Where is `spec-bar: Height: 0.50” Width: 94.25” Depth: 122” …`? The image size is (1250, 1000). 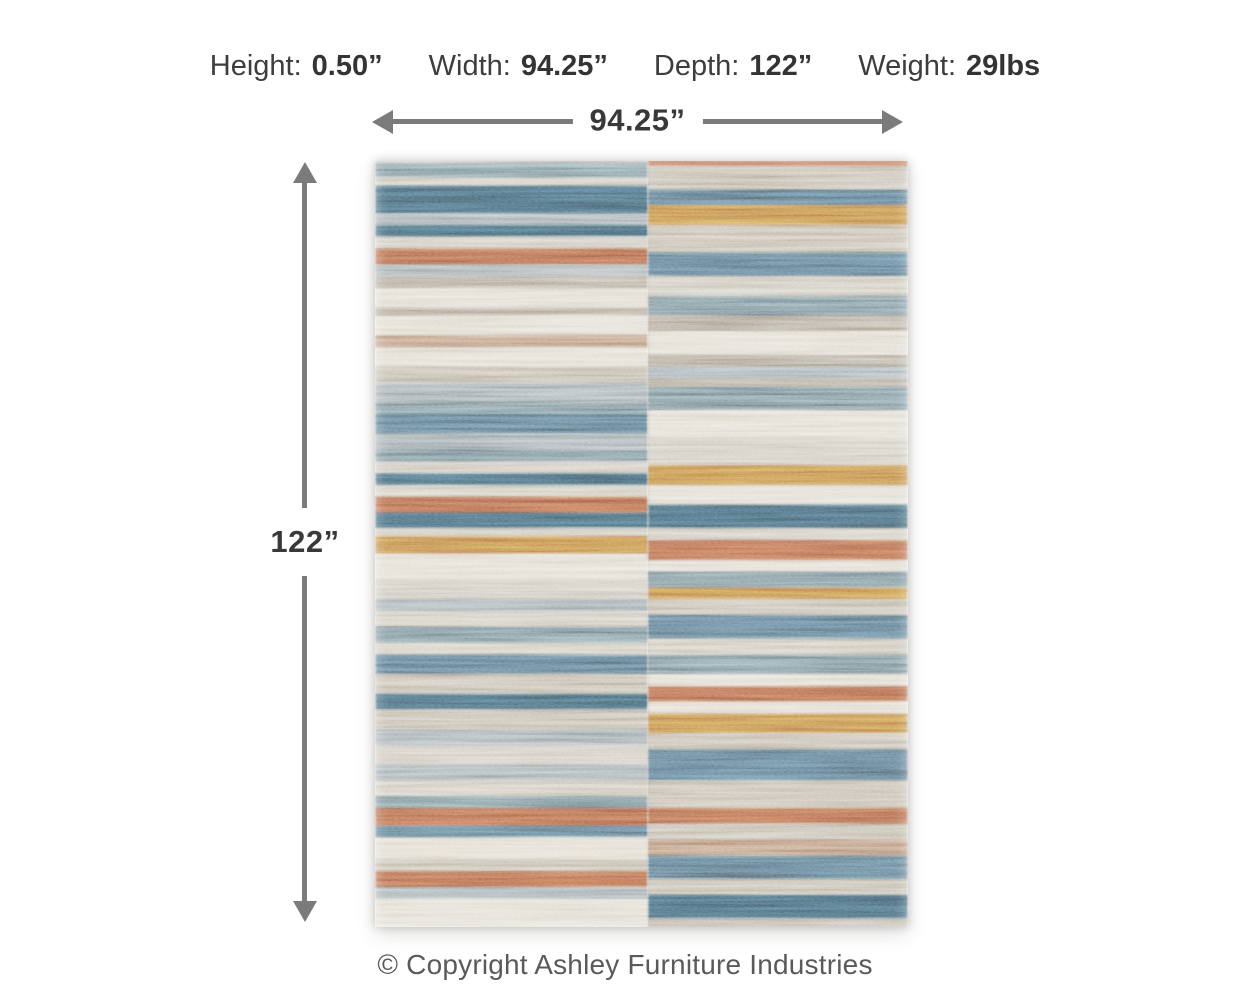 spec-bar: Height: 0.50” Width: 94.25” Depth: 122” … is located at coordinates (625, 66).